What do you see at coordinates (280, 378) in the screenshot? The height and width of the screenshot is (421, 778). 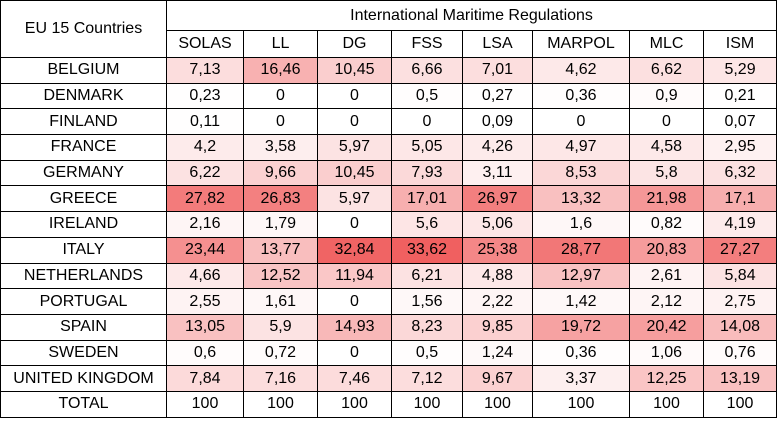 I see `heatmap-cell: 7,16` at bounding box center [280, 378].